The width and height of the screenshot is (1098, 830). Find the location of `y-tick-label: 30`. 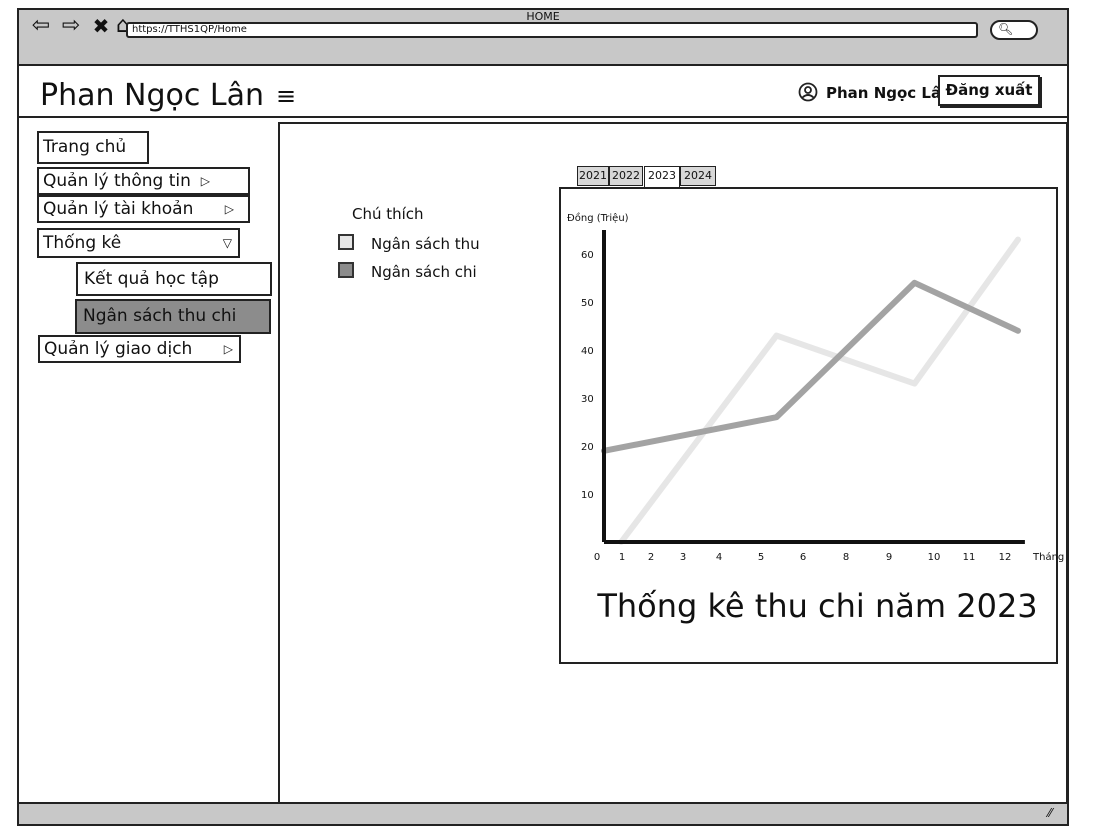

y-tick-label: 30 is located at coordinates (587, 399).